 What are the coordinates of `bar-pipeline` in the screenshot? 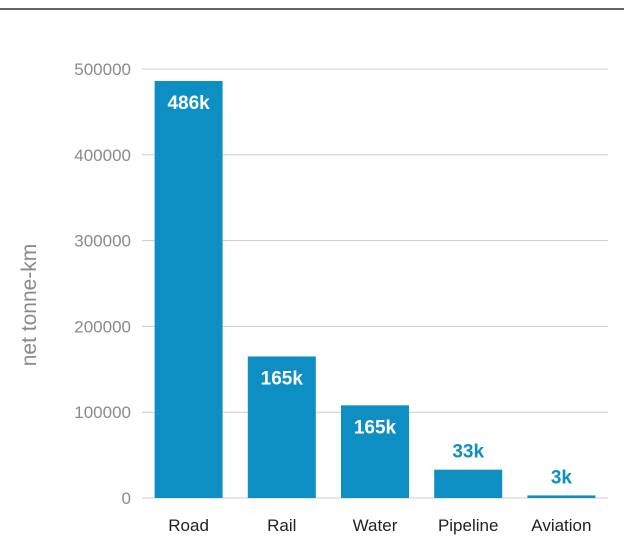 It's located at (468, 483).